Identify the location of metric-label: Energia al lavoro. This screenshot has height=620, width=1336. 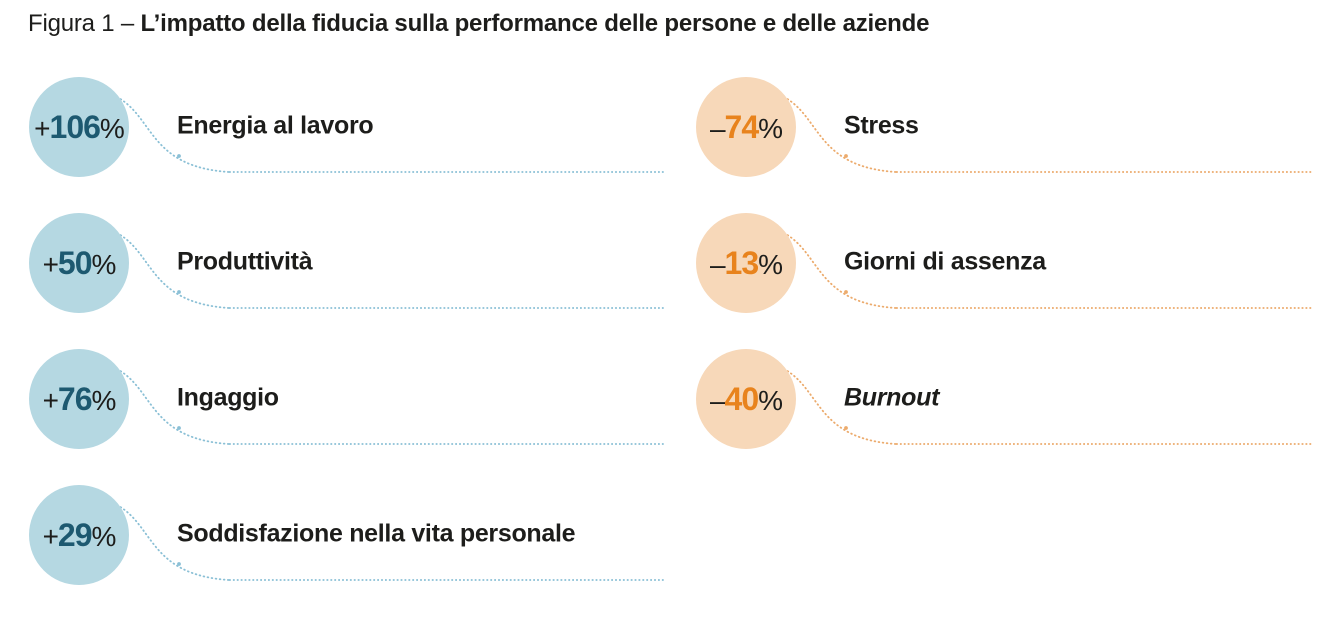
(275, 125).